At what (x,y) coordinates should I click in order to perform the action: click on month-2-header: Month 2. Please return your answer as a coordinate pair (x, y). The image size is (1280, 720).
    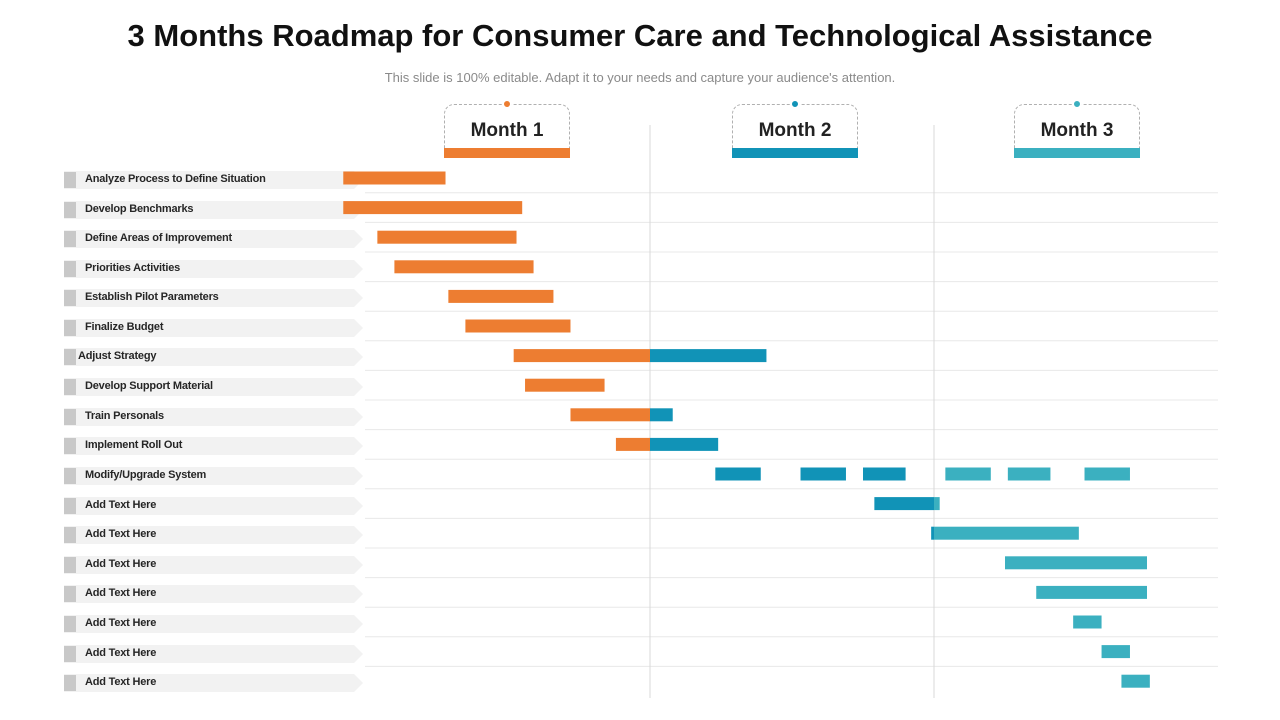
    Looking at the image, I should click on (795, 128).